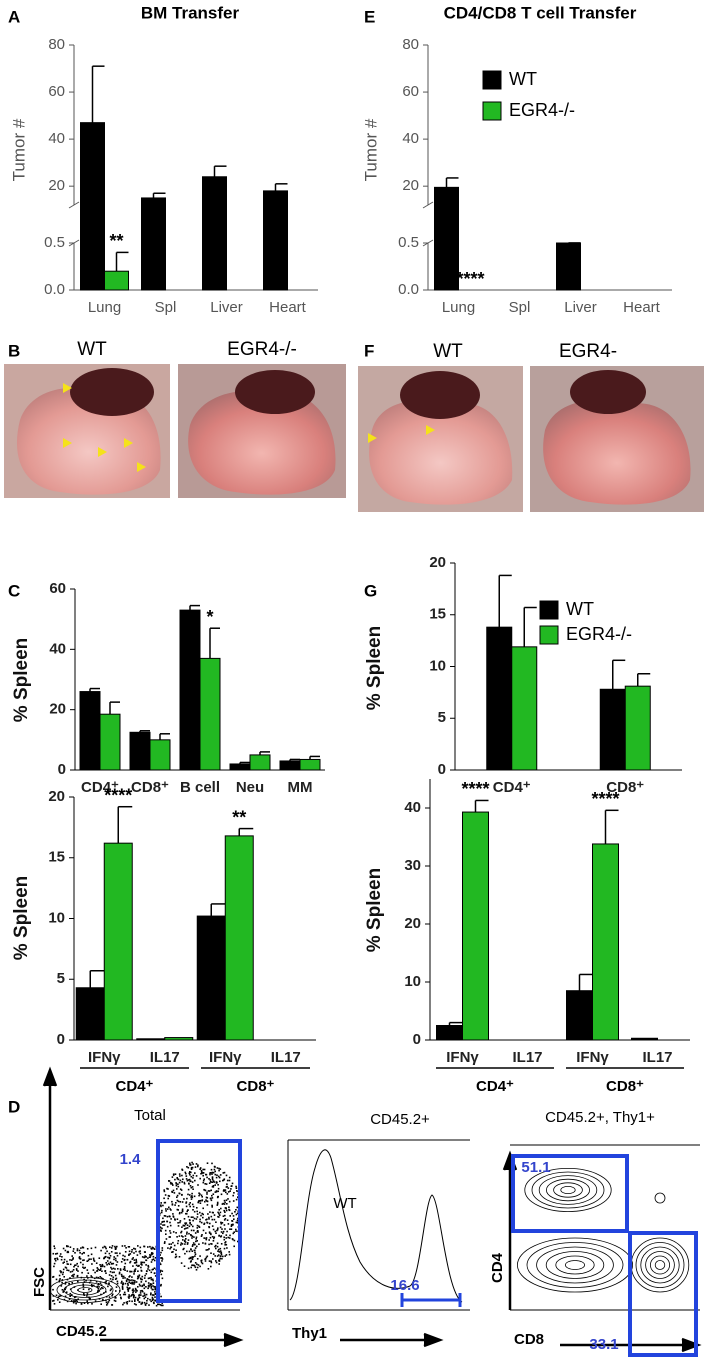 This screenshot has width=709, height=1361. I want to click on x-tick-label: IFNγ, so click(462, 1057).